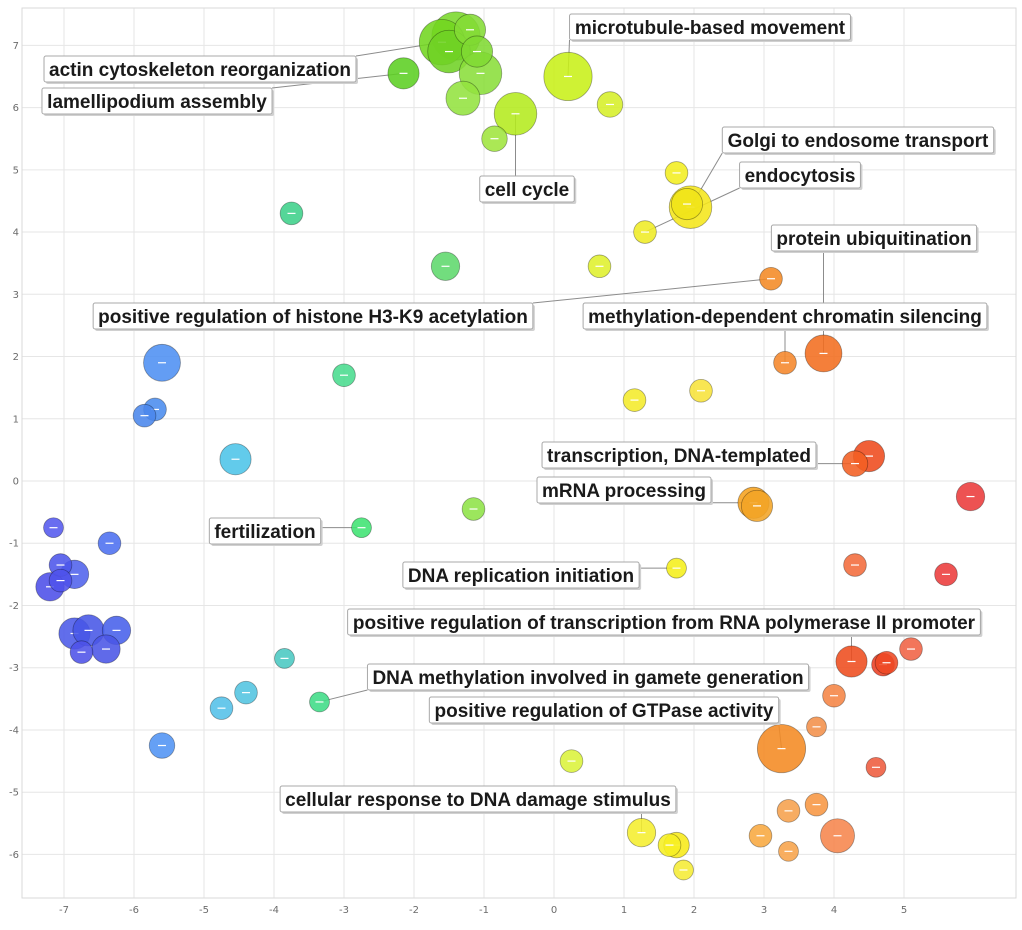 This screenshot has width=1022, height=930. What do you see at coordinates (14, 730) in the screenshot?
I see `y-tick-label: -4` at bounding box center [14, 730].